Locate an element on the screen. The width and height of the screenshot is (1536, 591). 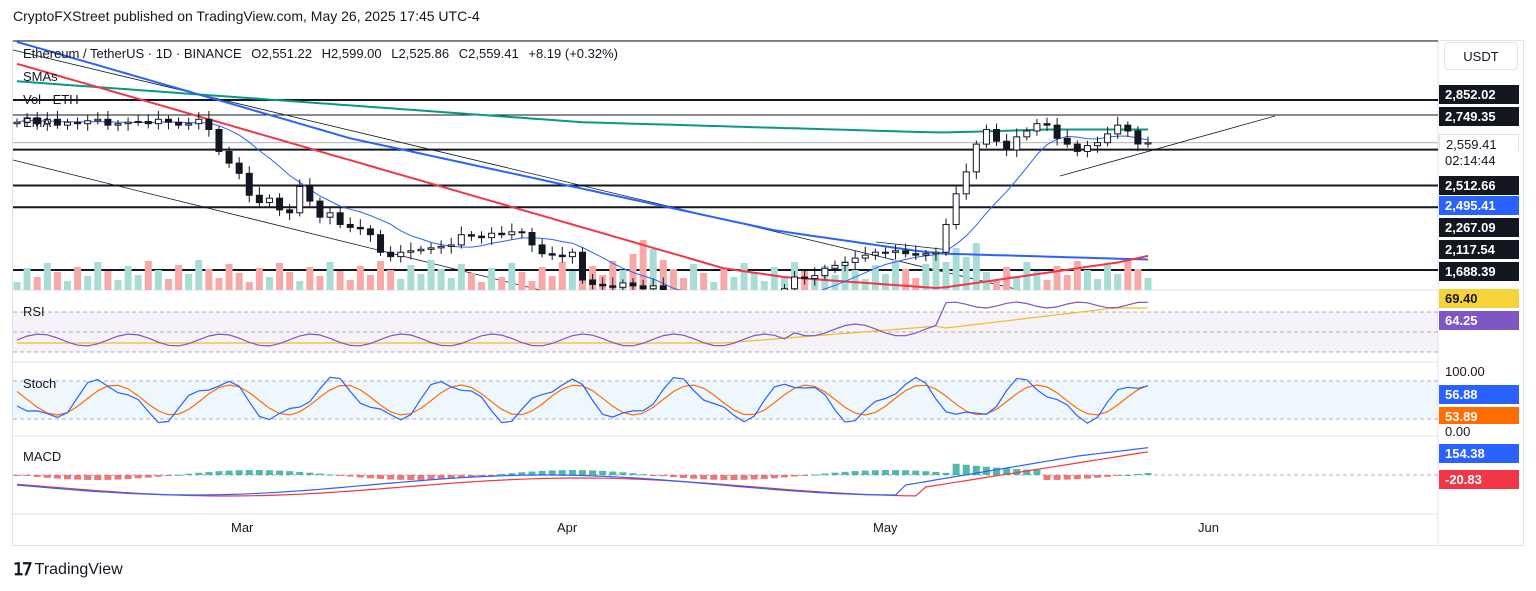
sma-indicator-label: SMAs is located at coordinates (40, 76).